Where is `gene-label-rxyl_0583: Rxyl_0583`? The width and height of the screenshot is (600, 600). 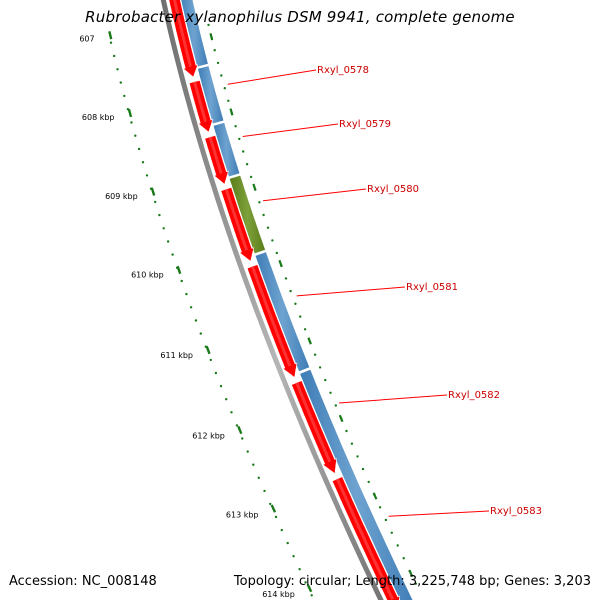 gene-label-rxyl_0583: Rxyl_0583 is located at coordinates (516, 511).